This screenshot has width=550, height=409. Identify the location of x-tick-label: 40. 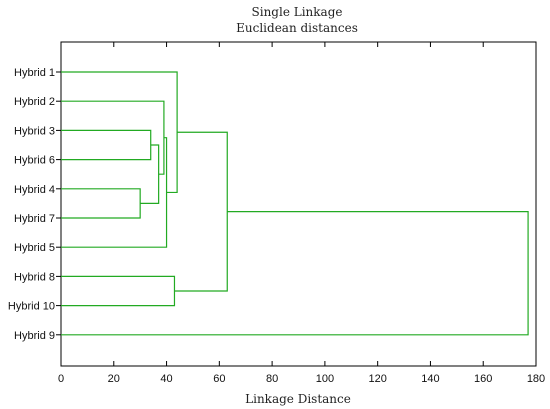
(166, 379).